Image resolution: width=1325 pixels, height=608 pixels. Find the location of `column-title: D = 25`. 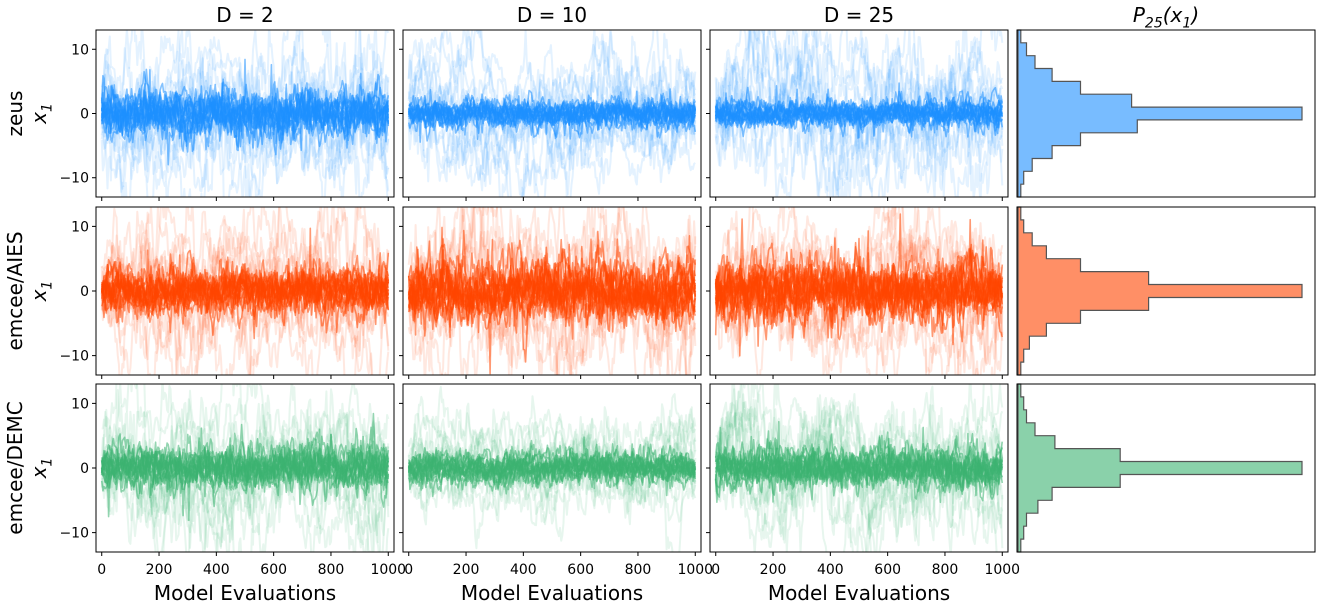

column-title: D = 25 is located at coordinates (859, 15).